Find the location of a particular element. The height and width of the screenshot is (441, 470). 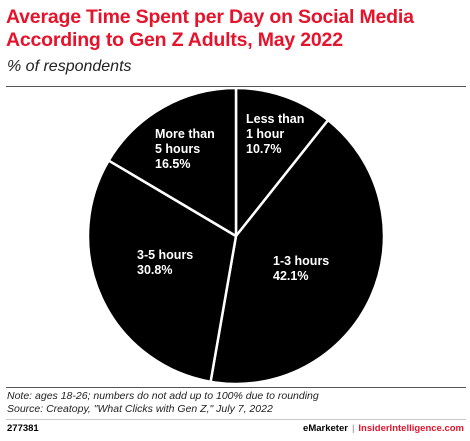

chart-title-line-2: According to Gen Z Adults, May 2022 is located at coordinates (174, 40).